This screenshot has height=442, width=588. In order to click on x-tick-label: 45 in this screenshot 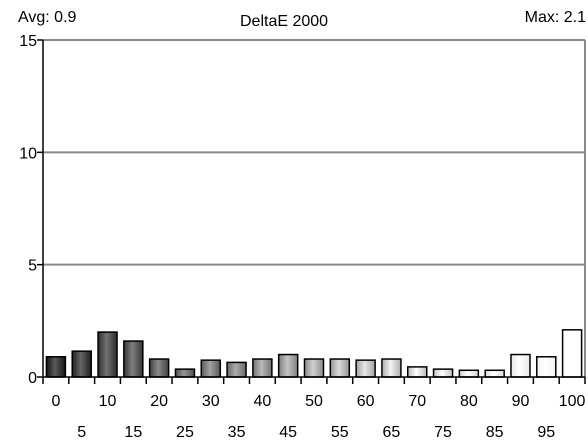, I will do `click(288, 432)`.